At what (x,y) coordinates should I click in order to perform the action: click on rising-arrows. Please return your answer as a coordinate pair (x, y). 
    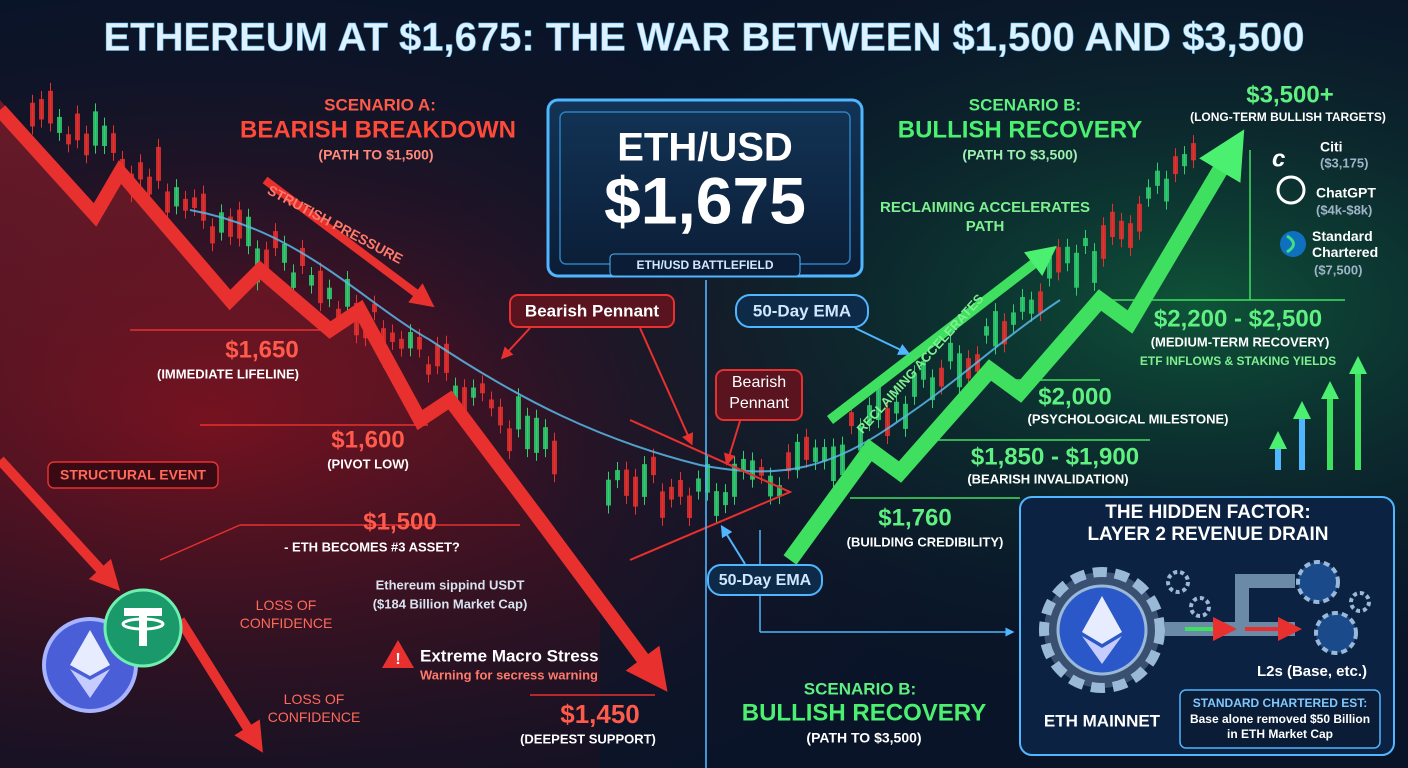
    Looking at the image, I should click on (1318, 413).